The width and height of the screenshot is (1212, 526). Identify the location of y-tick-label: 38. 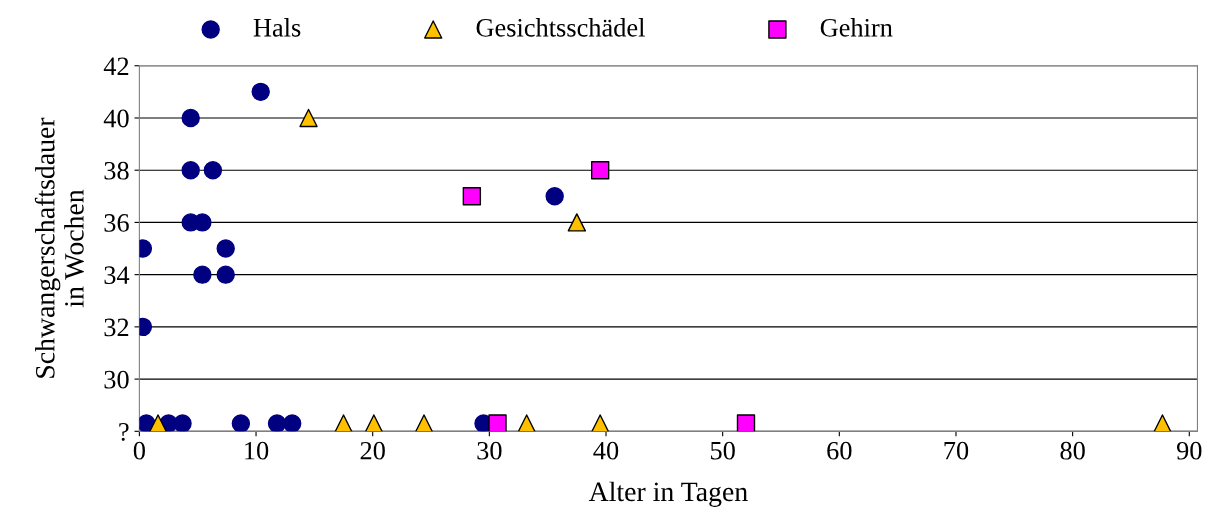
(116, 170).